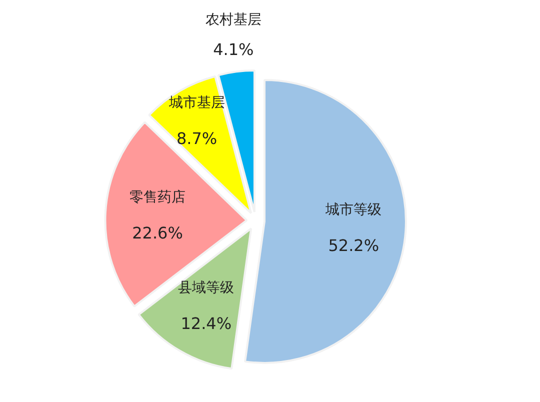 The width and height of the screenshot is (540, 402). Describe the element at coordinates (158, 197) in the screenshot. I see `slice-label: 零售药店` at that location.